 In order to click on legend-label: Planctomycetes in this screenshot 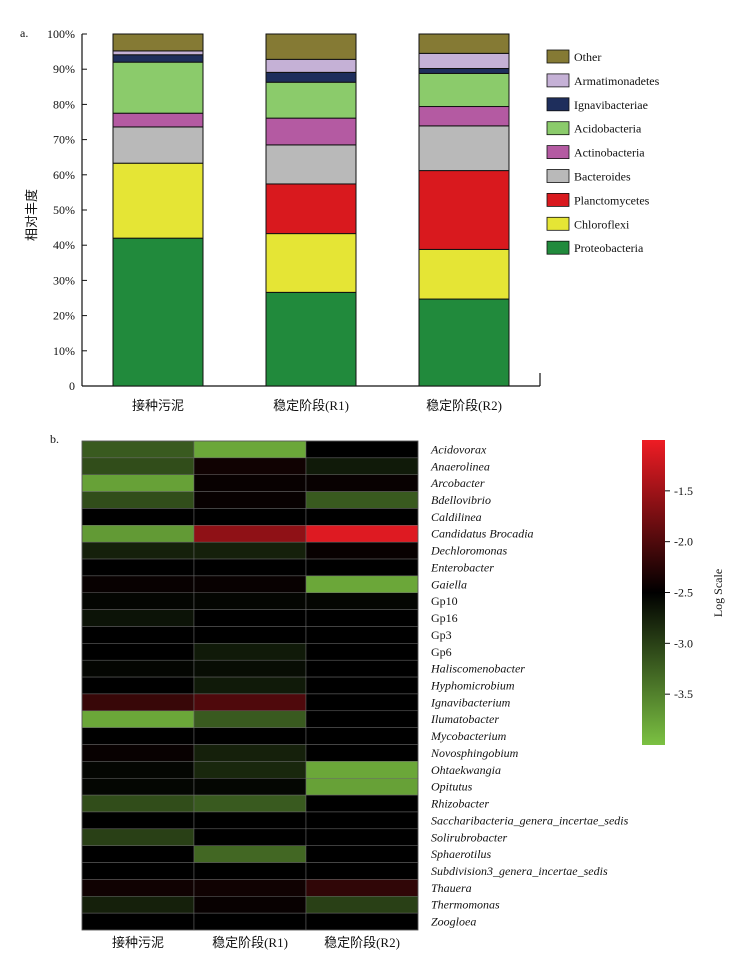, I will do `click(612, 200)`.